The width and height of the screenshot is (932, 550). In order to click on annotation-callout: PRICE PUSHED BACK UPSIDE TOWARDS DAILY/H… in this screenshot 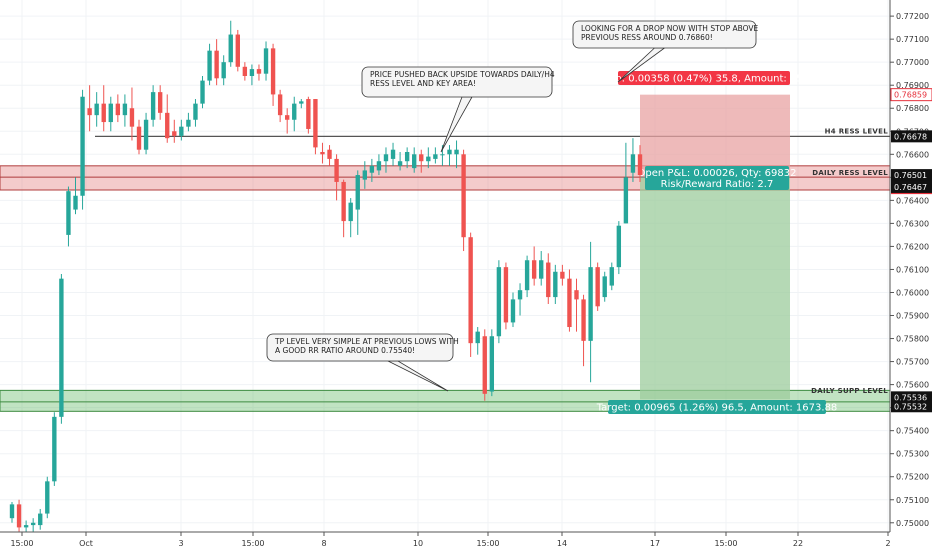, I will do `click(458, 109)`.